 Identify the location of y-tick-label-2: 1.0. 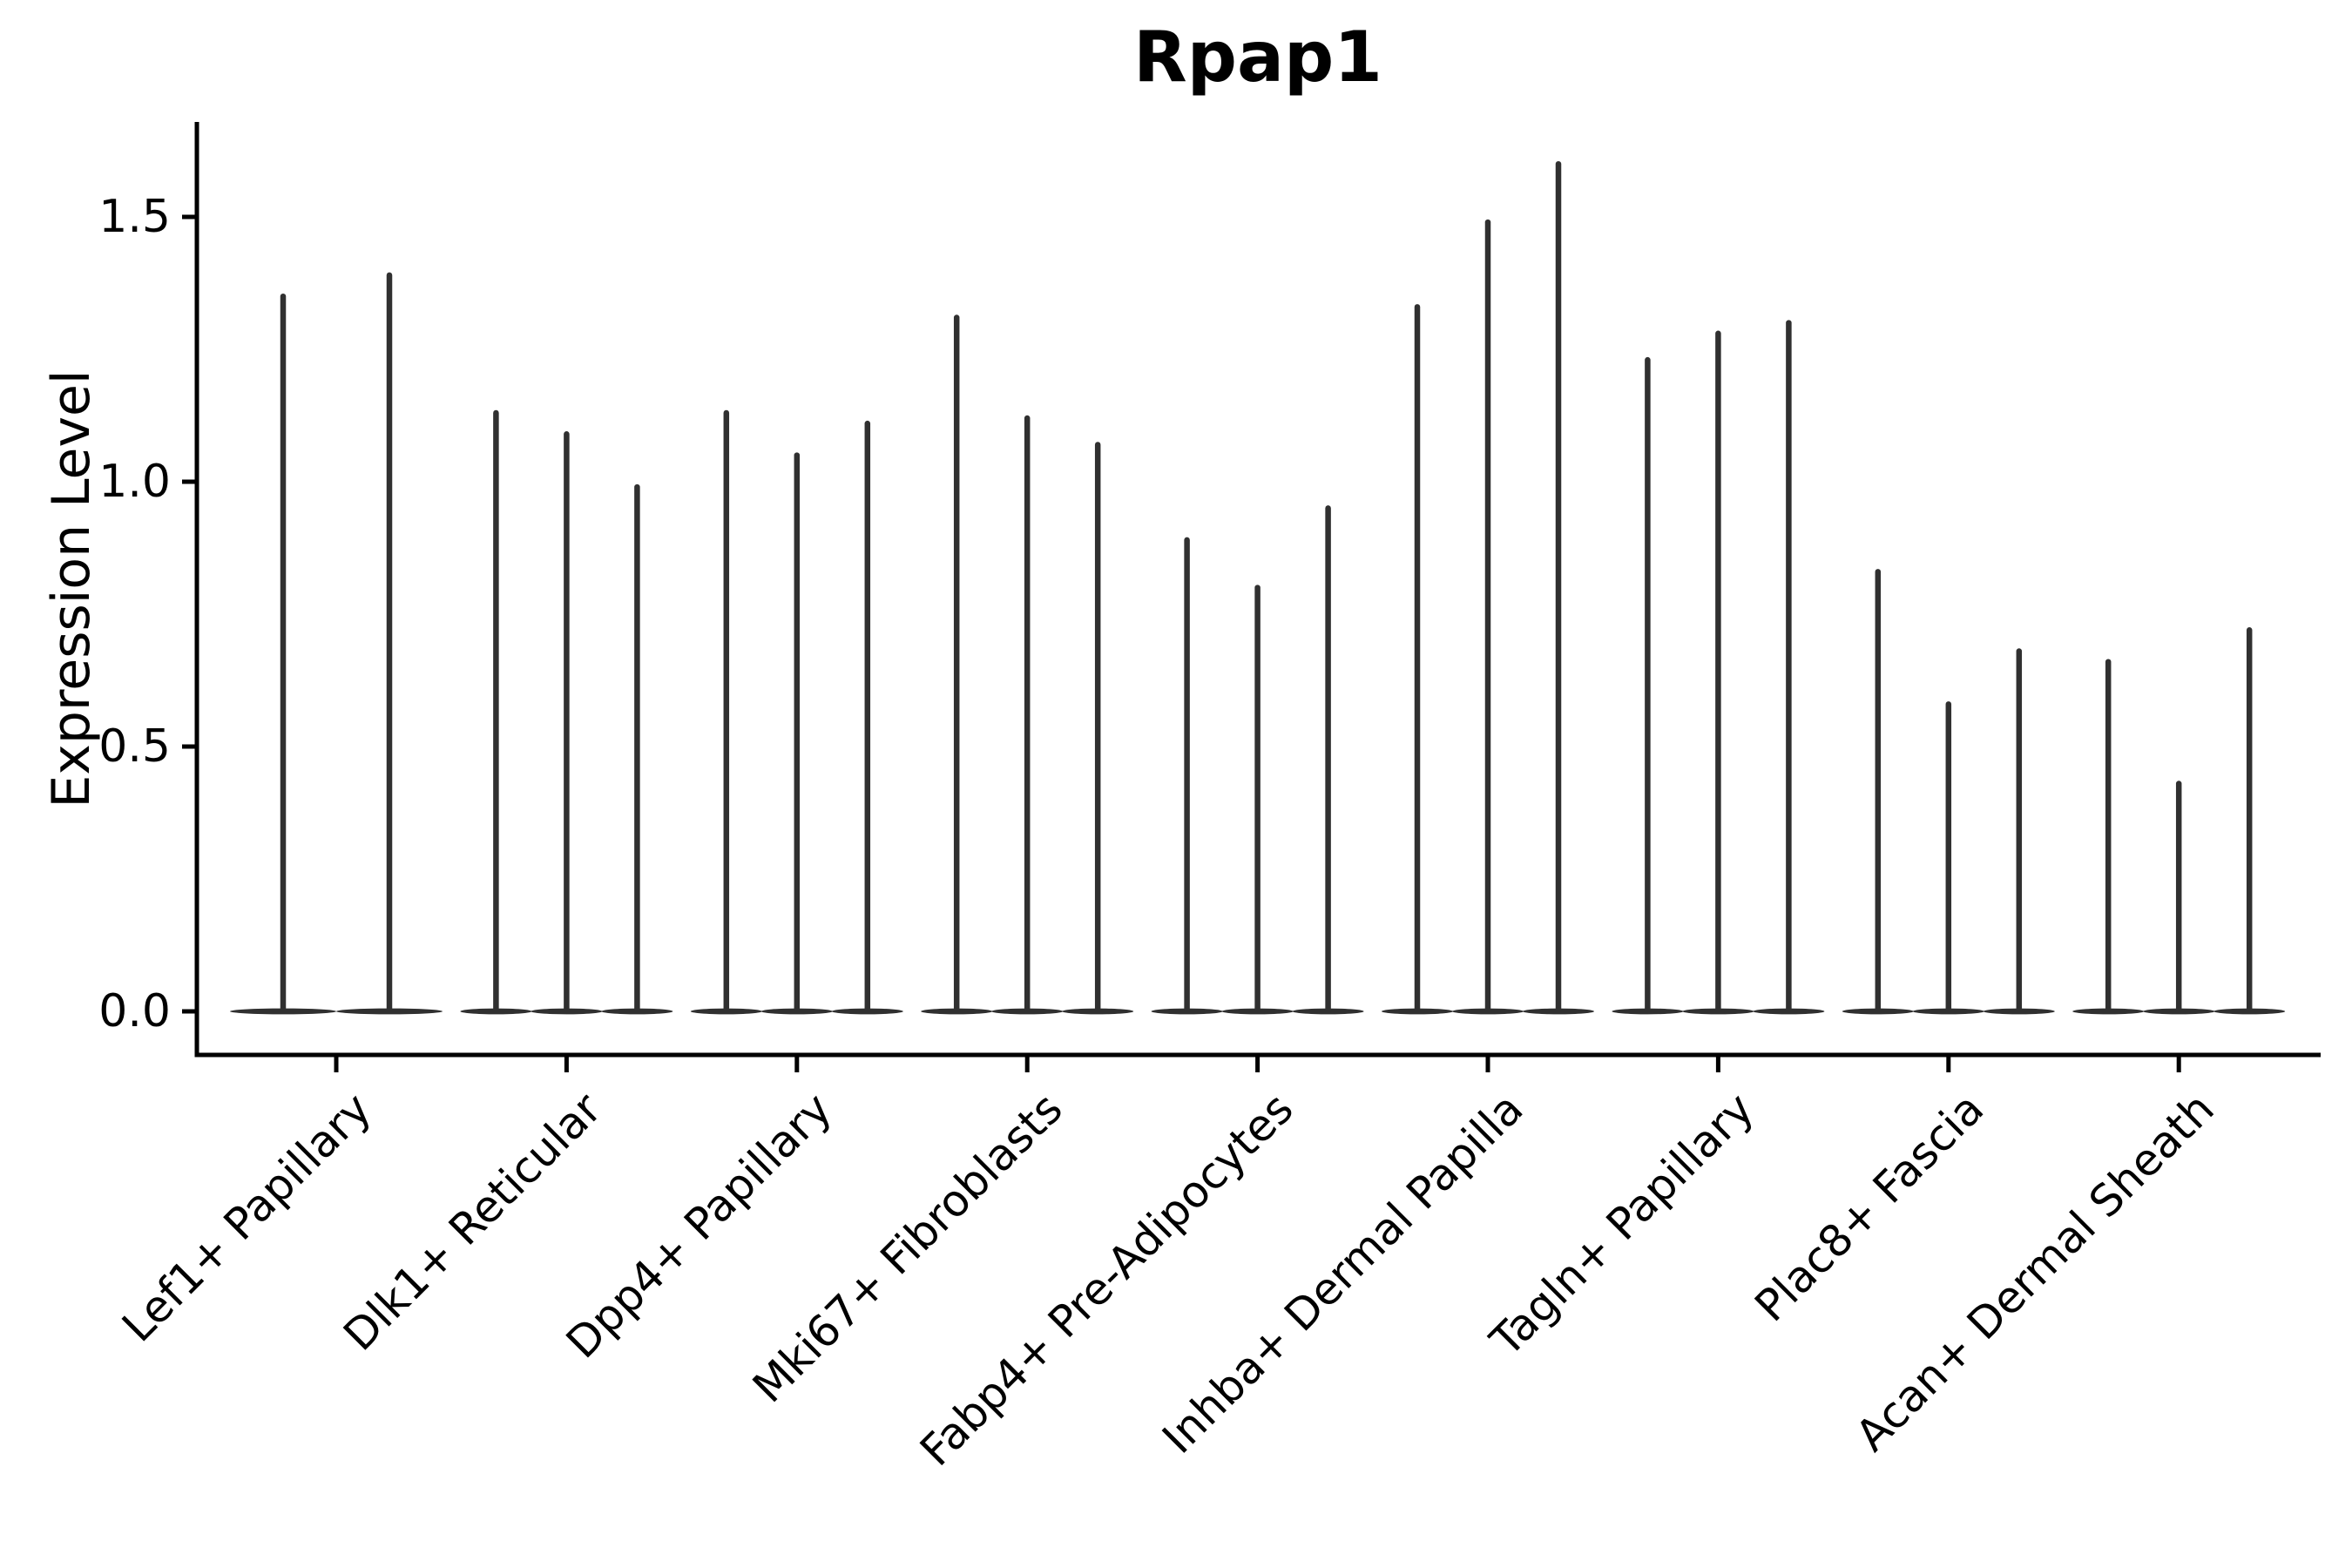
(134, 482).